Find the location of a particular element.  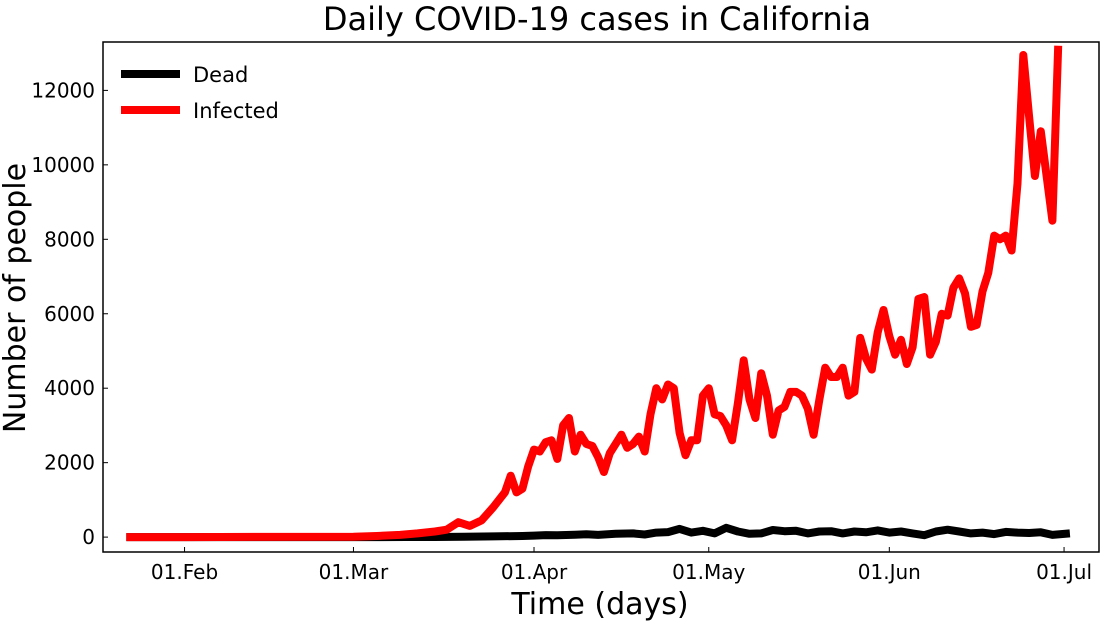

x-tick-label: 01.Apr is located at coordinates (534, 572).